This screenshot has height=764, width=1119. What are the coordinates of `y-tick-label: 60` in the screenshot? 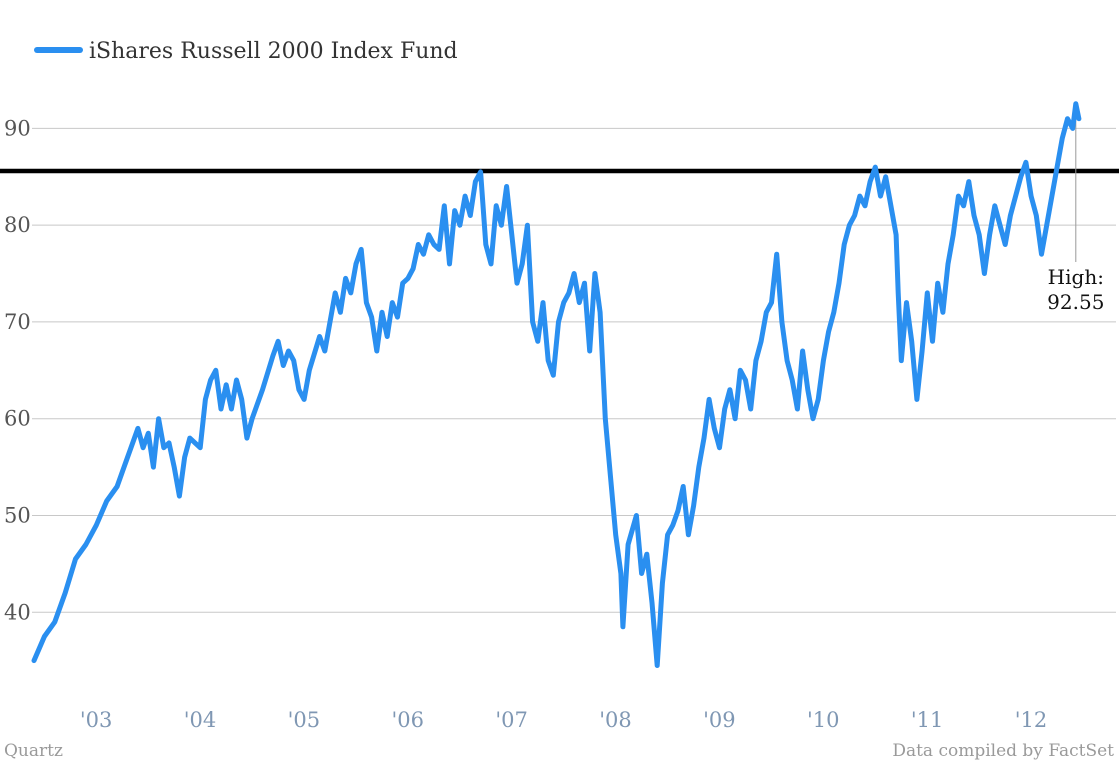 It's located at (17, 419).